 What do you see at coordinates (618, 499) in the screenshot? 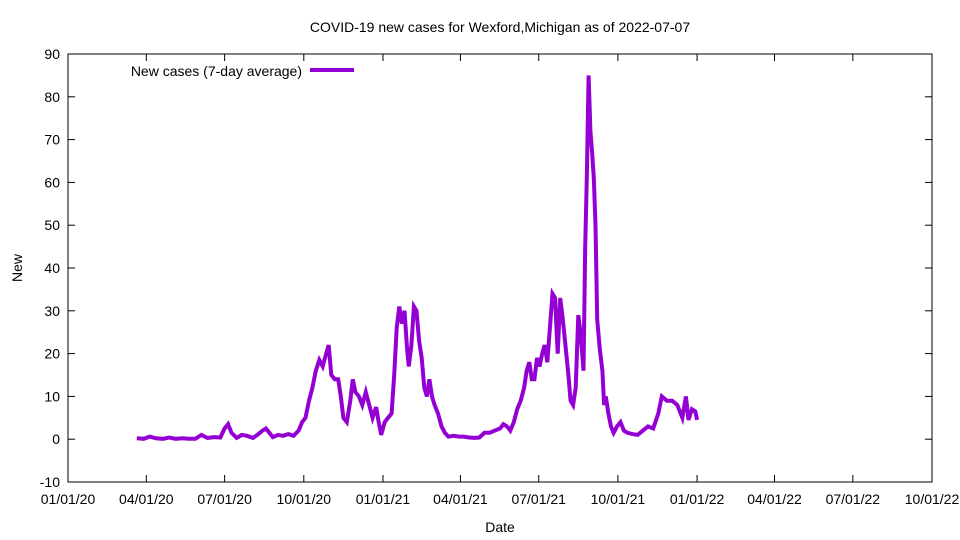
I see `x-tick-label: 10/01/21` at bounding box center [618, 499].